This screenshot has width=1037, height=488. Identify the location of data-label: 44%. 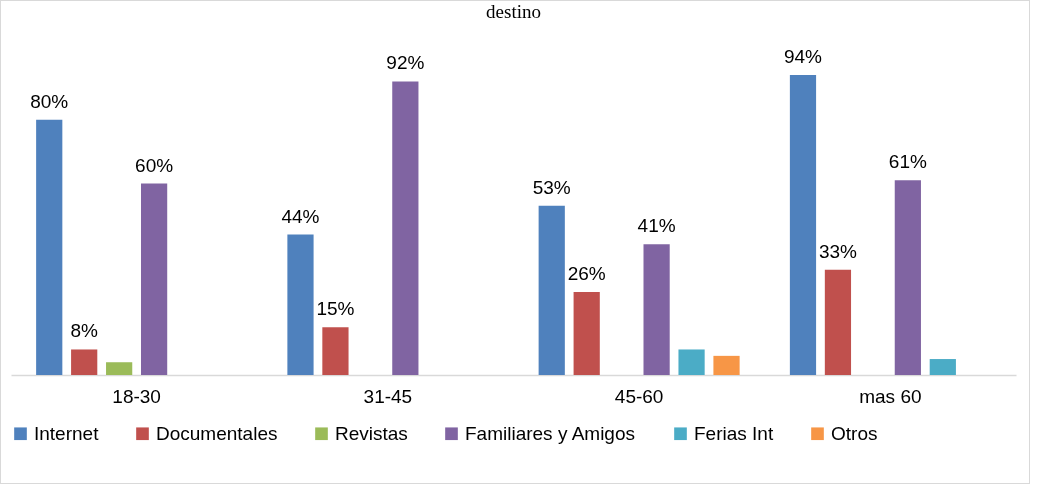
(300, 216).